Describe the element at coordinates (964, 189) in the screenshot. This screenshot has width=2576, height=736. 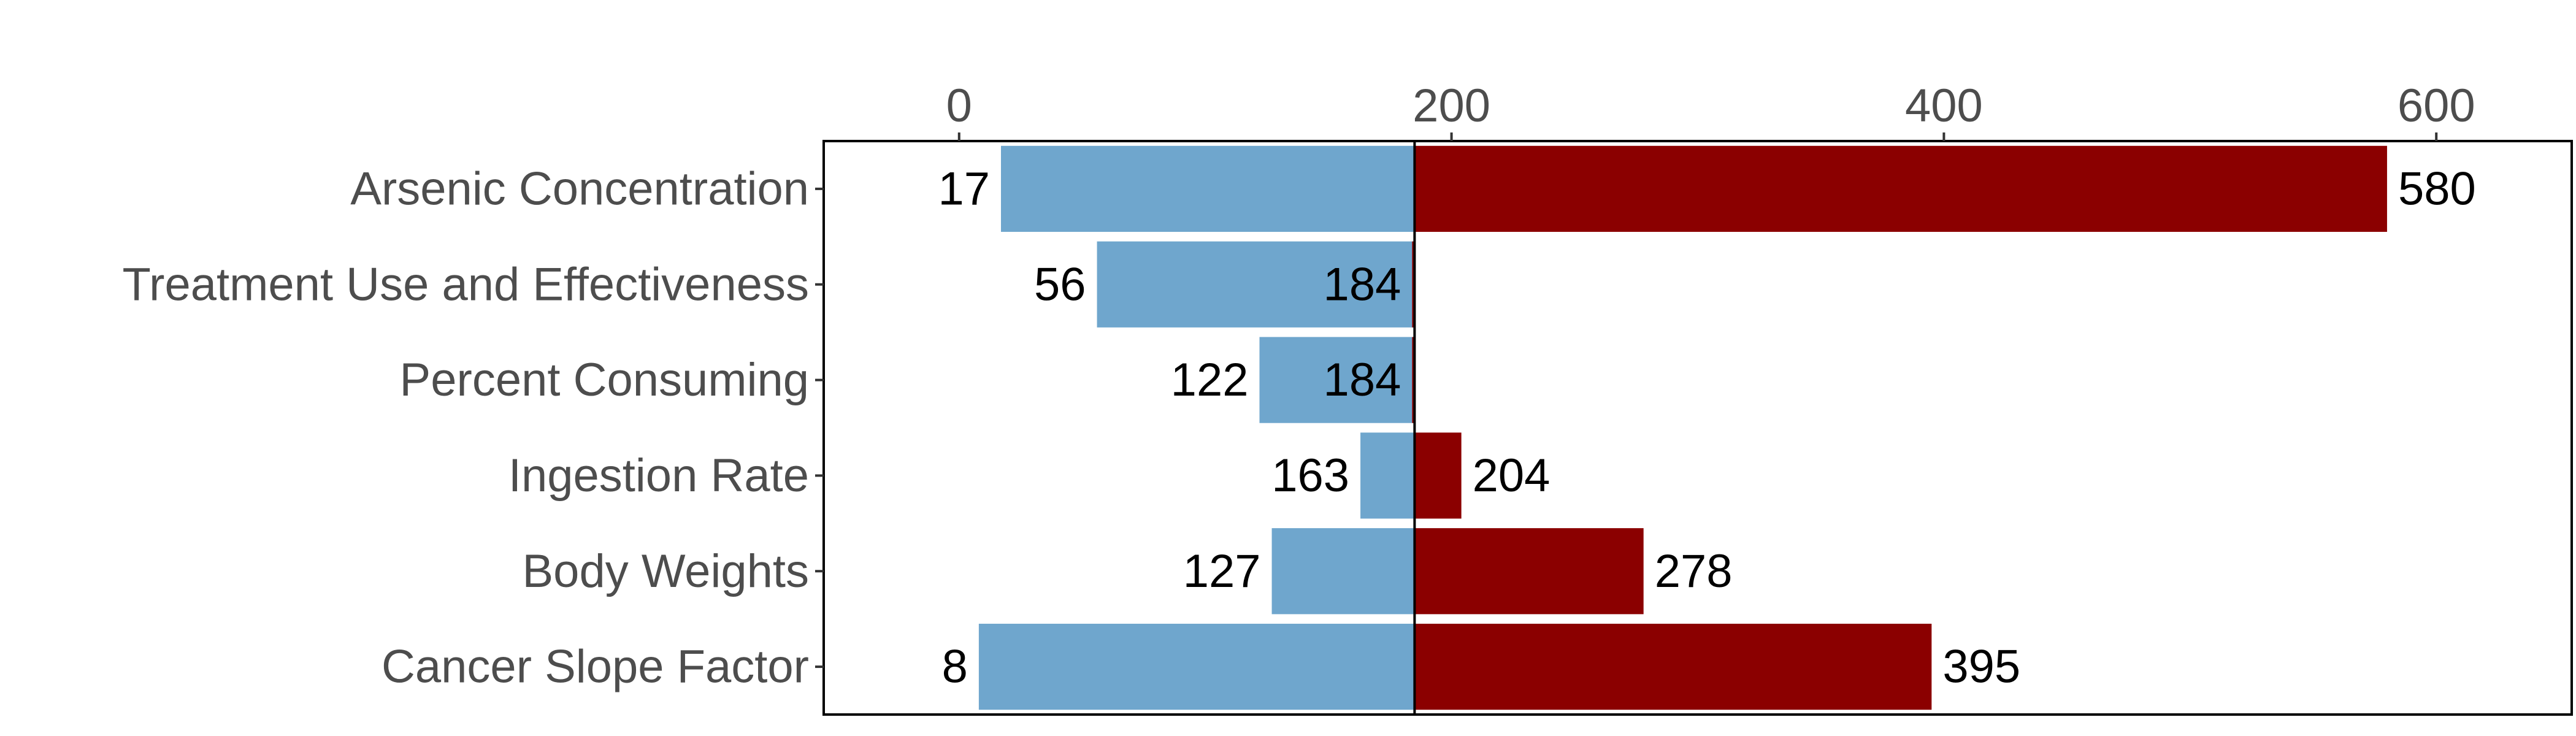
I see `data-label-low-1: 17` at that location.